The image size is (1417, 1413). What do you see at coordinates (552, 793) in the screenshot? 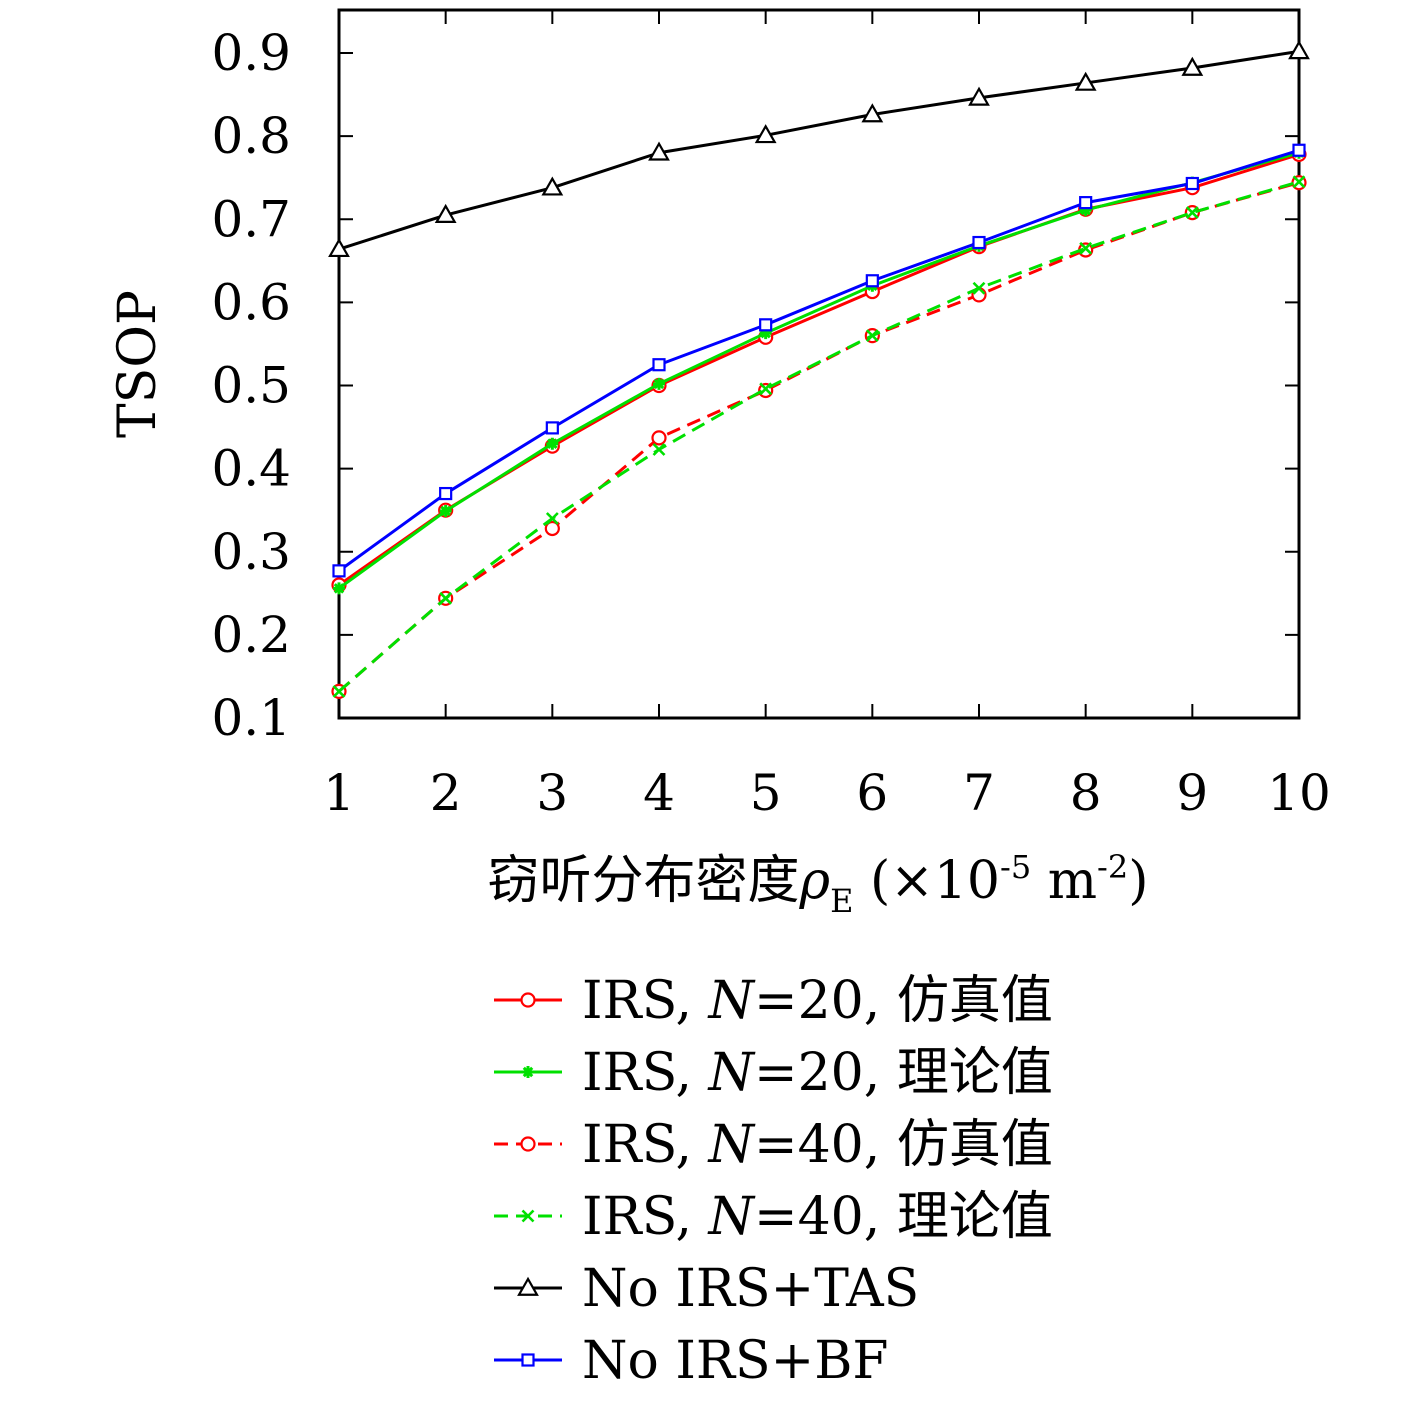
I see `x-tick-label: 3` at bounding box center [552, 793].